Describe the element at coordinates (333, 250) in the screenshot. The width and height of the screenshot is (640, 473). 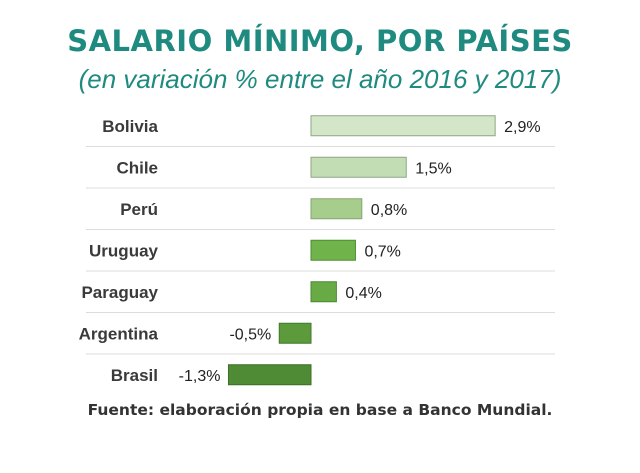
I see `bar-uruguay` at that location.